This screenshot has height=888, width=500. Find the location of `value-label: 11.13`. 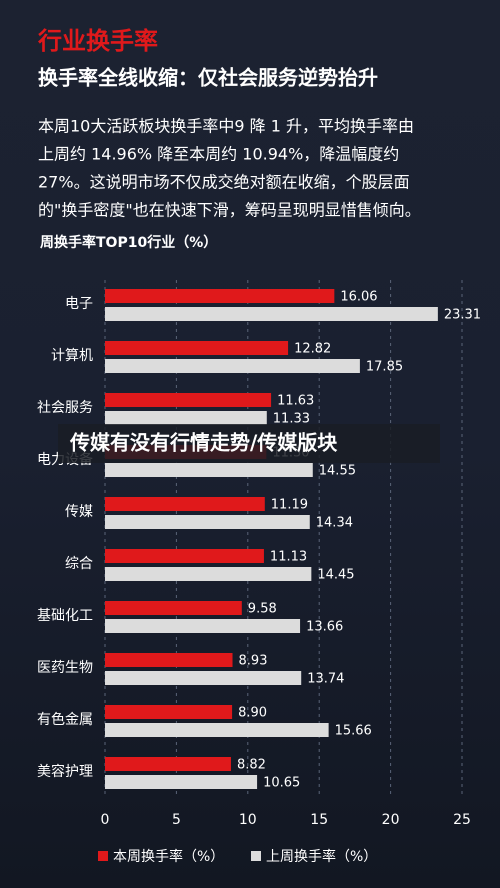

value-label: 11.13 is located at coordinates (288, 557).